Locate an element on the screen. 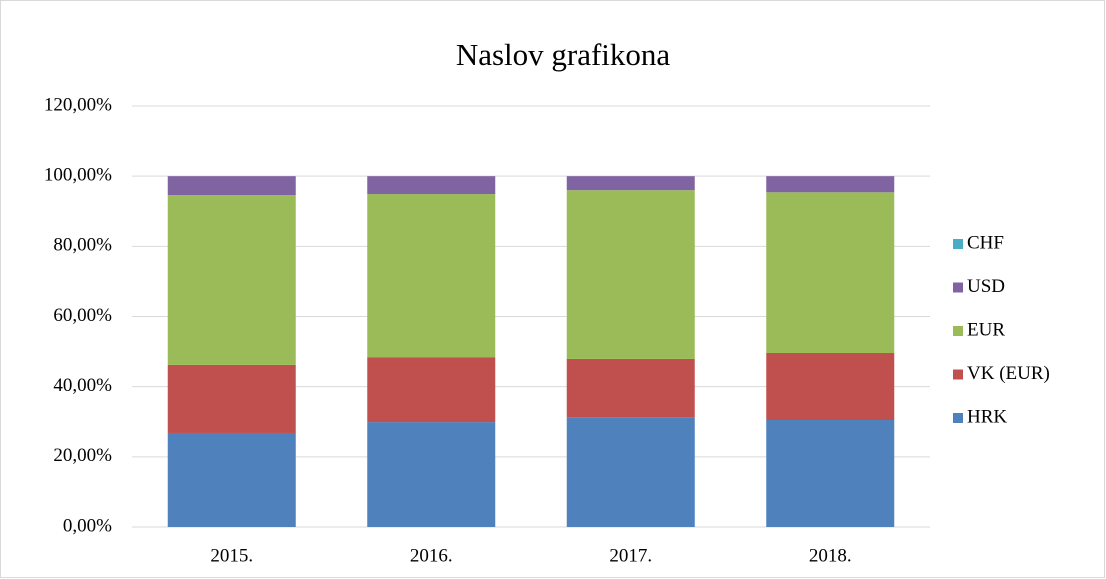 The height and width of the screenshot is (579, 1106). legend-label: EUR is located at coordinates (986, 329).